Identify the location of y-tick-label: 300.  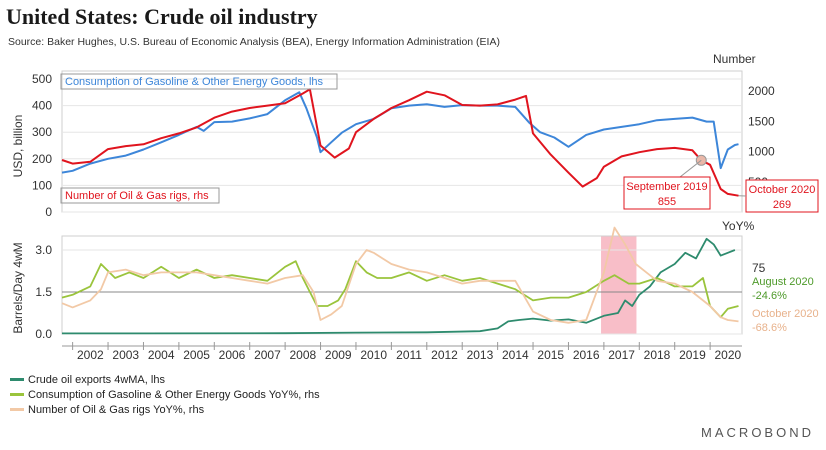
(42, 132).